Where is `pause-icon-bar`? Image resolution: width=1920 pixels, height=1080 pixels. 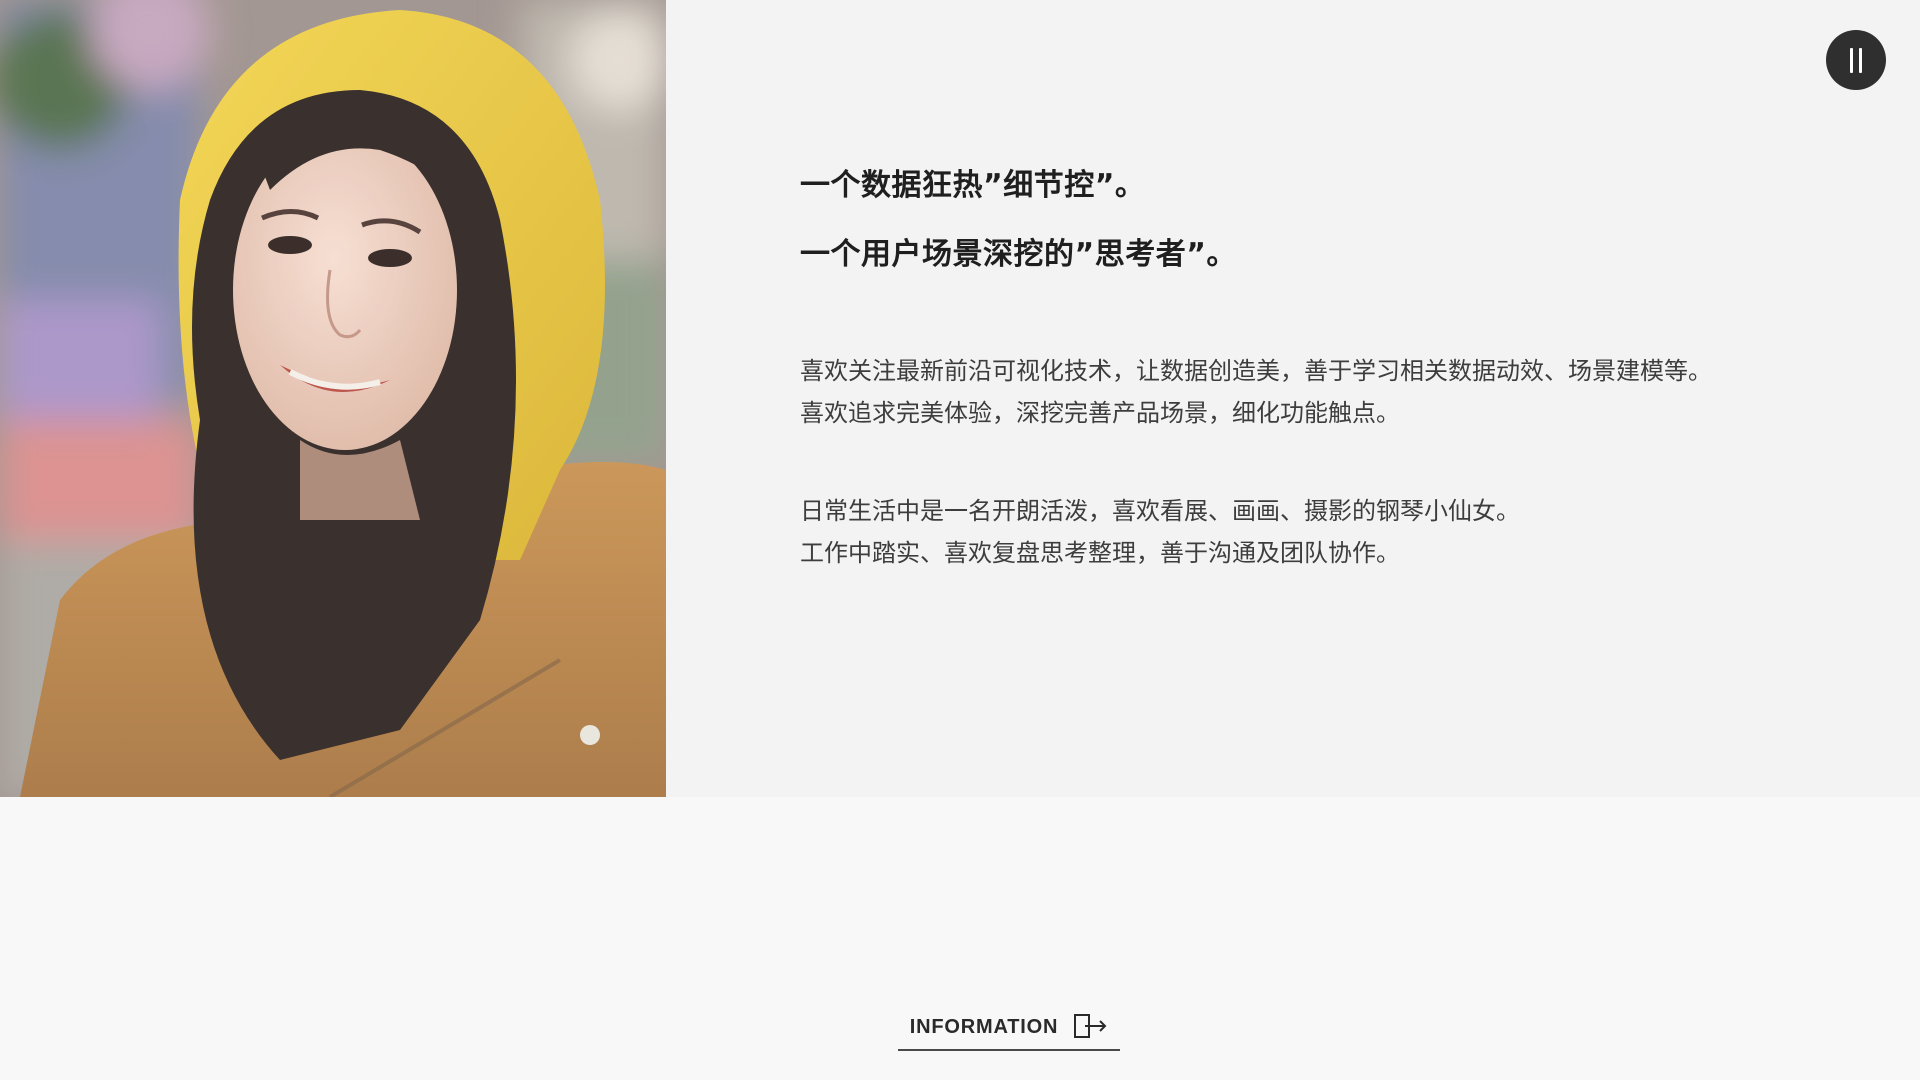 pause-icon-bar is located at coordinates (1860, 60).